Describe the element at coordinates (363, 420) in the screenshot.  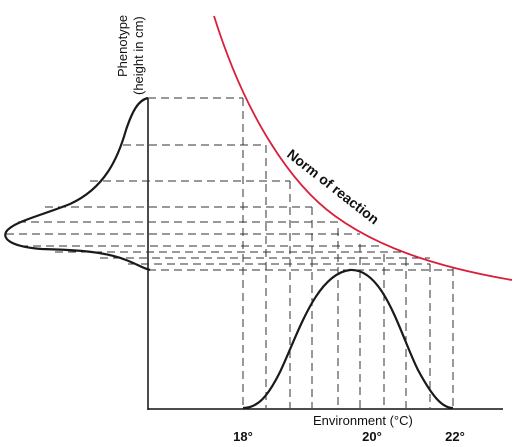
I see `x-axis-label: Environment (°C)` at that location.